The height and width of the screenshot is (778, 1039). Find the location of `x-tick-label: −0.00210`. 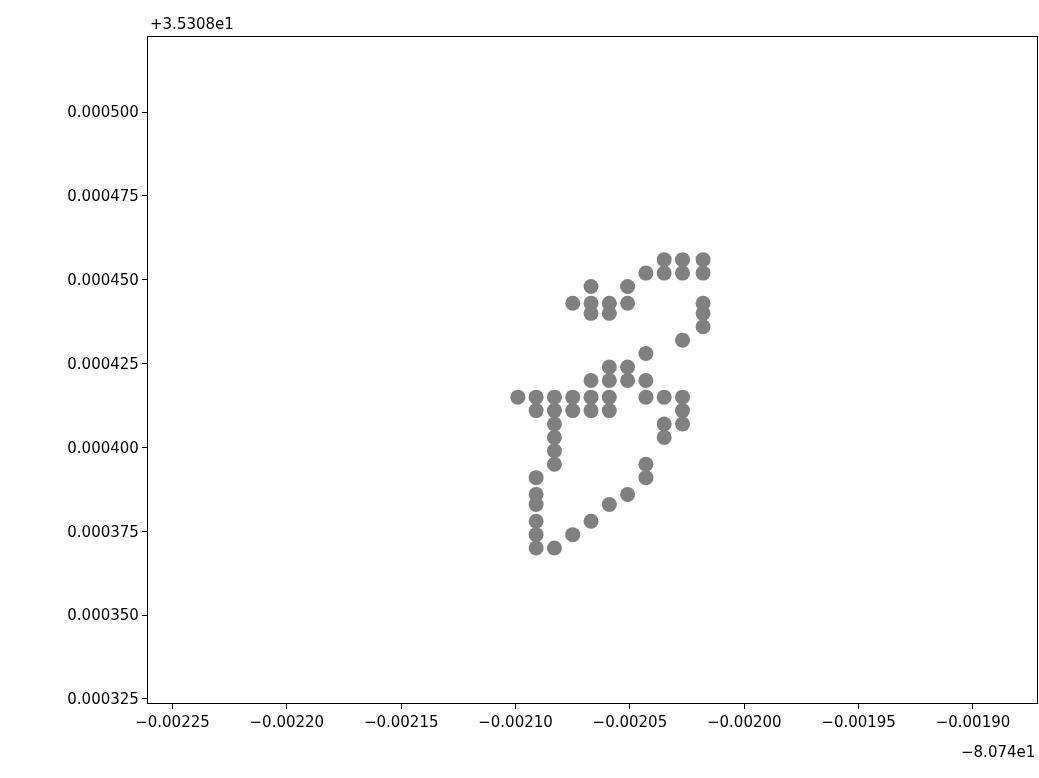

x-tick-label: −0.00210 is located at coordinates (515, 722).